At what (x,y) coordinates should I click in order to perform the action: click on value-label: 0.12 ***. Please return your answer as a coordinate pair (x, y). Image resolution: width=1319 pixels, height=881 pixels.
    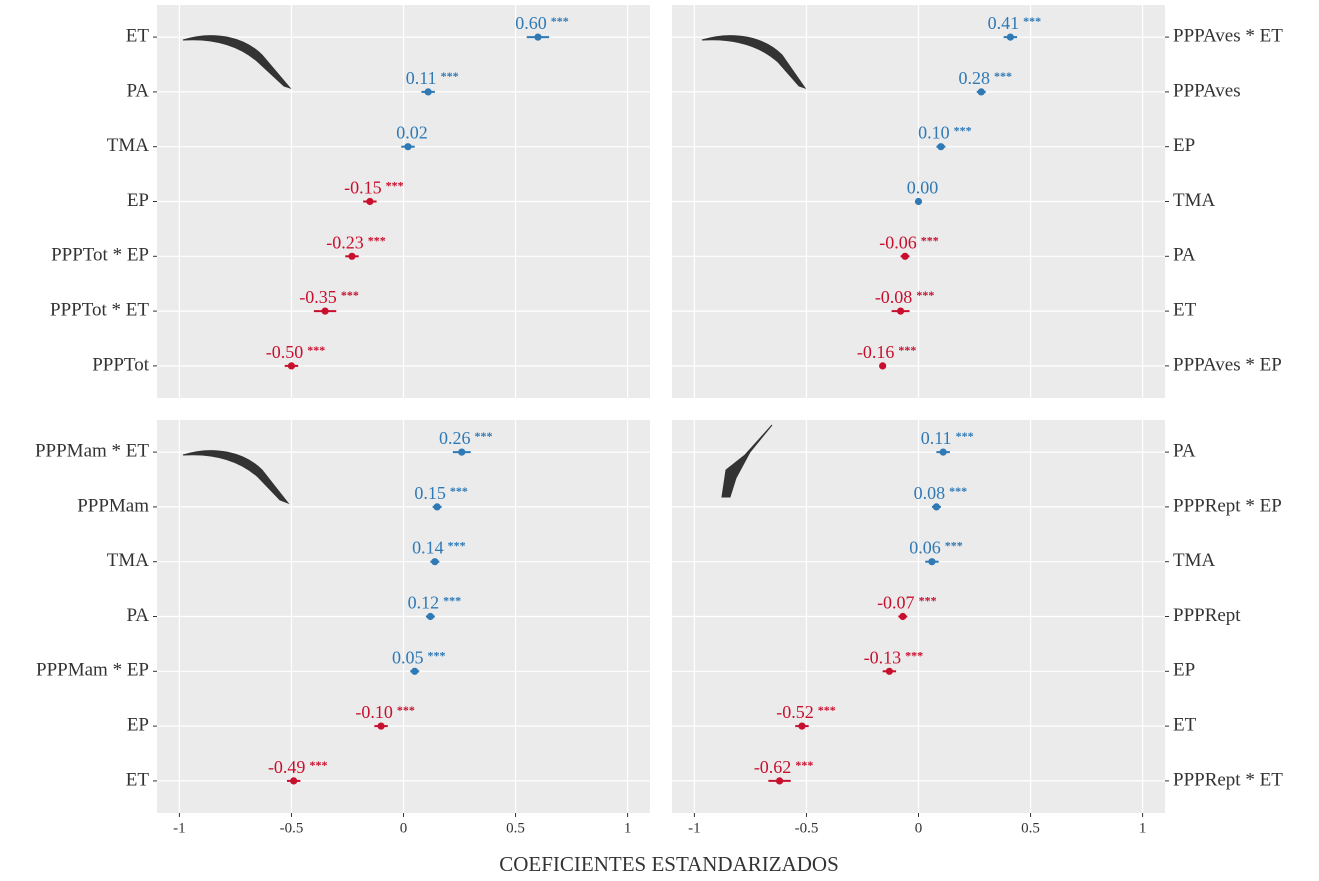
    Looking at the image, I should click on (435, 603).